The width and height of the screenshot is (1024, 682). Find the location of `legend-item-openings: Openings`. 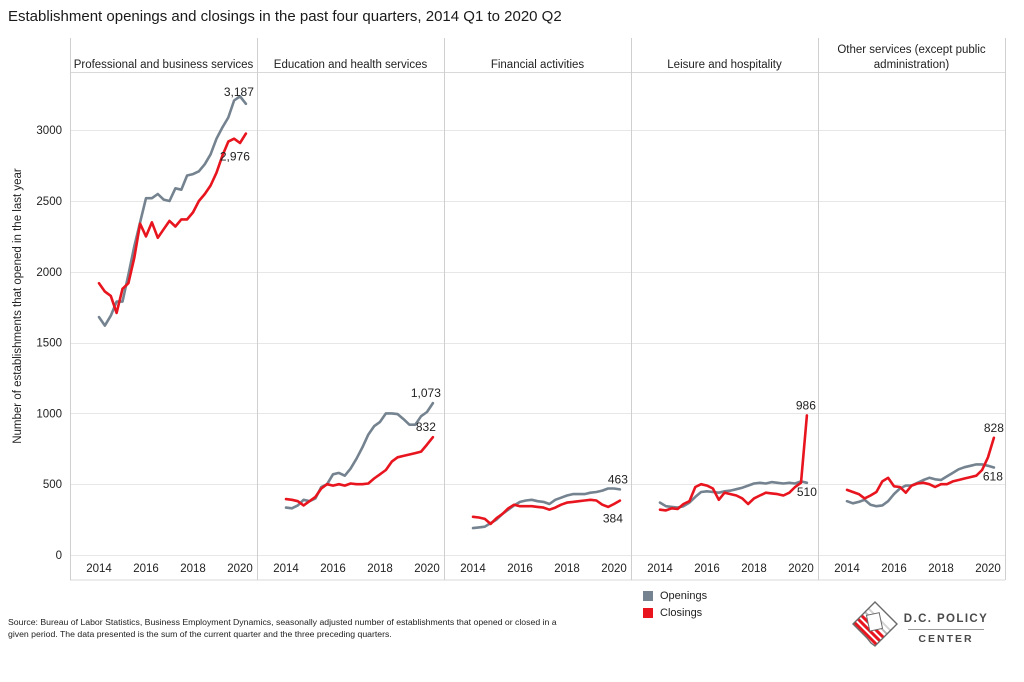

legend-item-openings: Openings is located at coordinates (675, 595).